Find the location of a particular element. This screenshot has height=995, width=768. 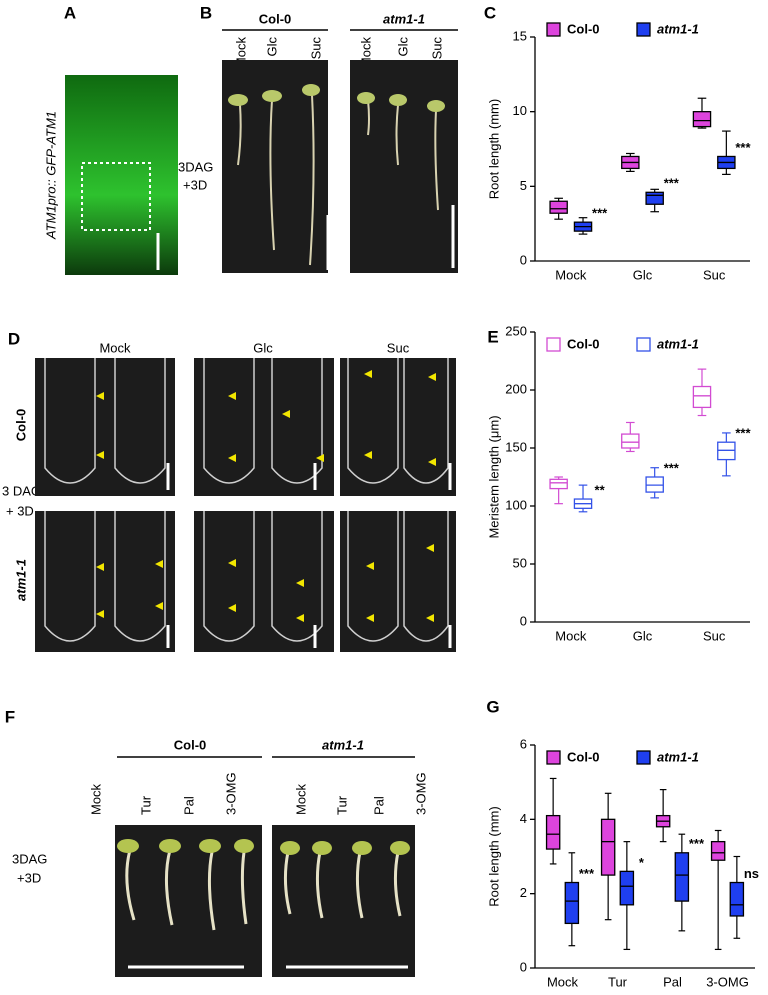

y-axis-label: Meristem length (μm) is located at coordinates (493, 476).